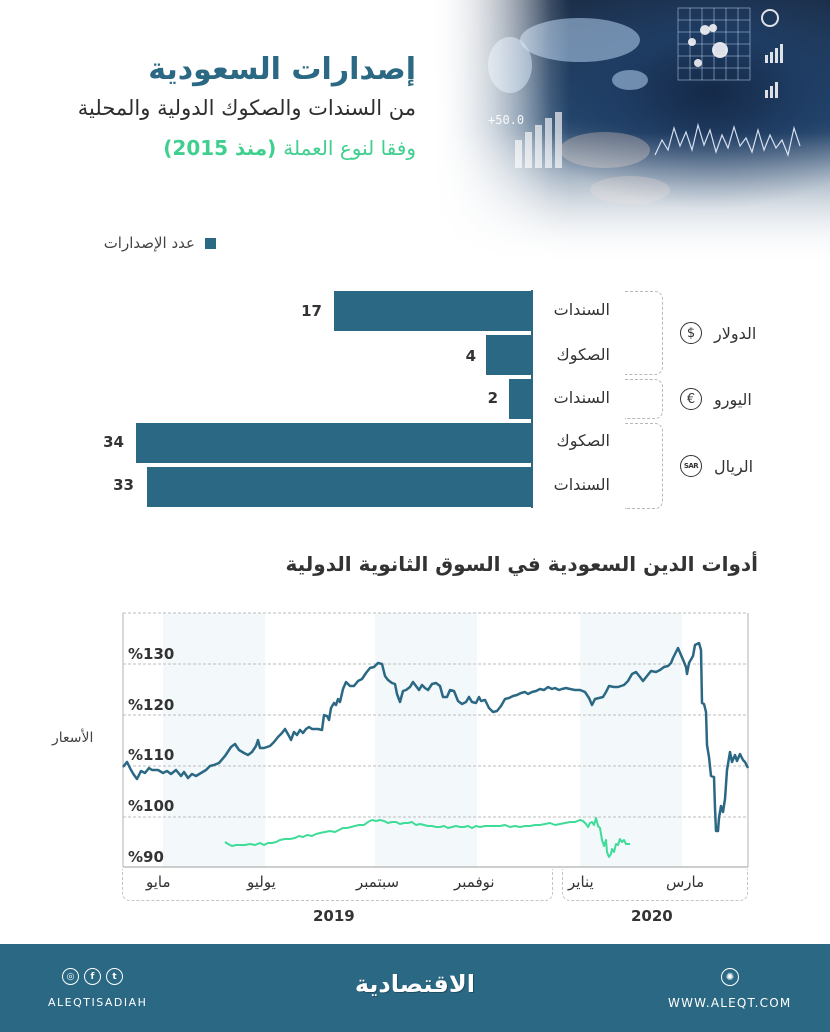  Describe the element at coordinates (339, 487) in the screenshot. I see `bar-riyal-bonds` at that location.